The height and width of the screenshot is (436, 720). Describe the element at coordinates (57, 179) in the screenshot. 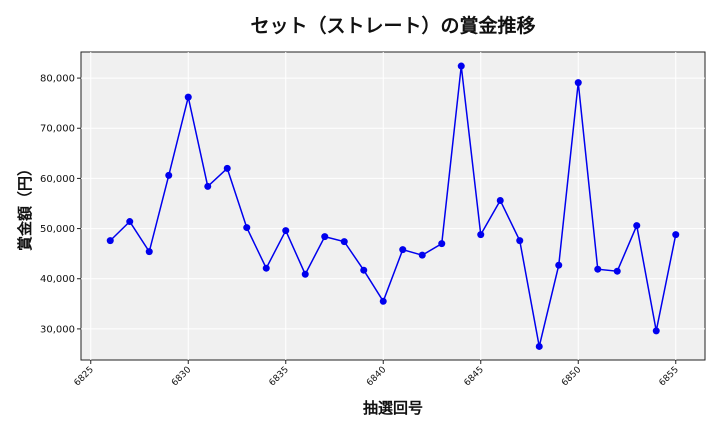

I see `y-tick-label: 60,000` at that location.